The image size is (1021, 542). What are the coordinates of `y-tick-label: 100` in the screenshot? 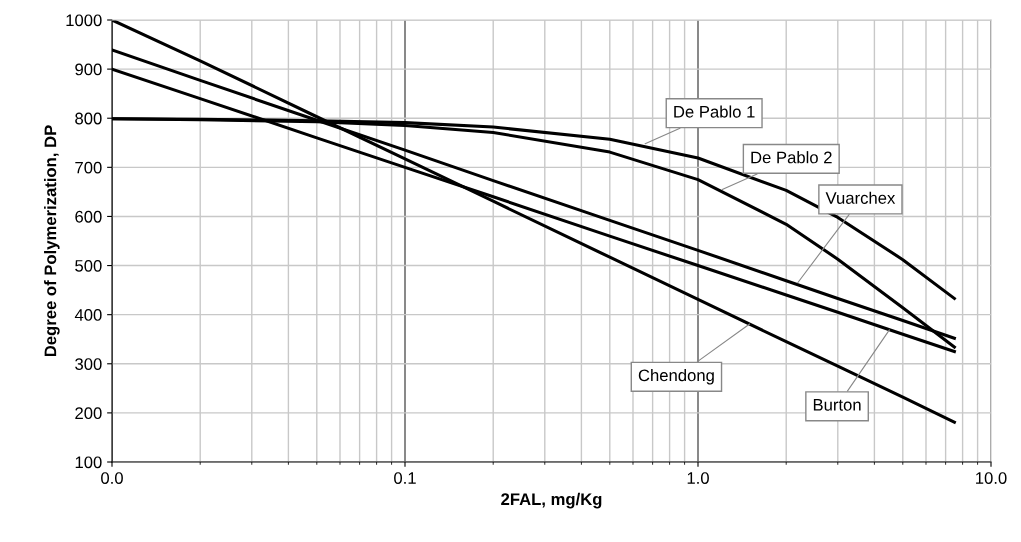 It's located at (88, 462).